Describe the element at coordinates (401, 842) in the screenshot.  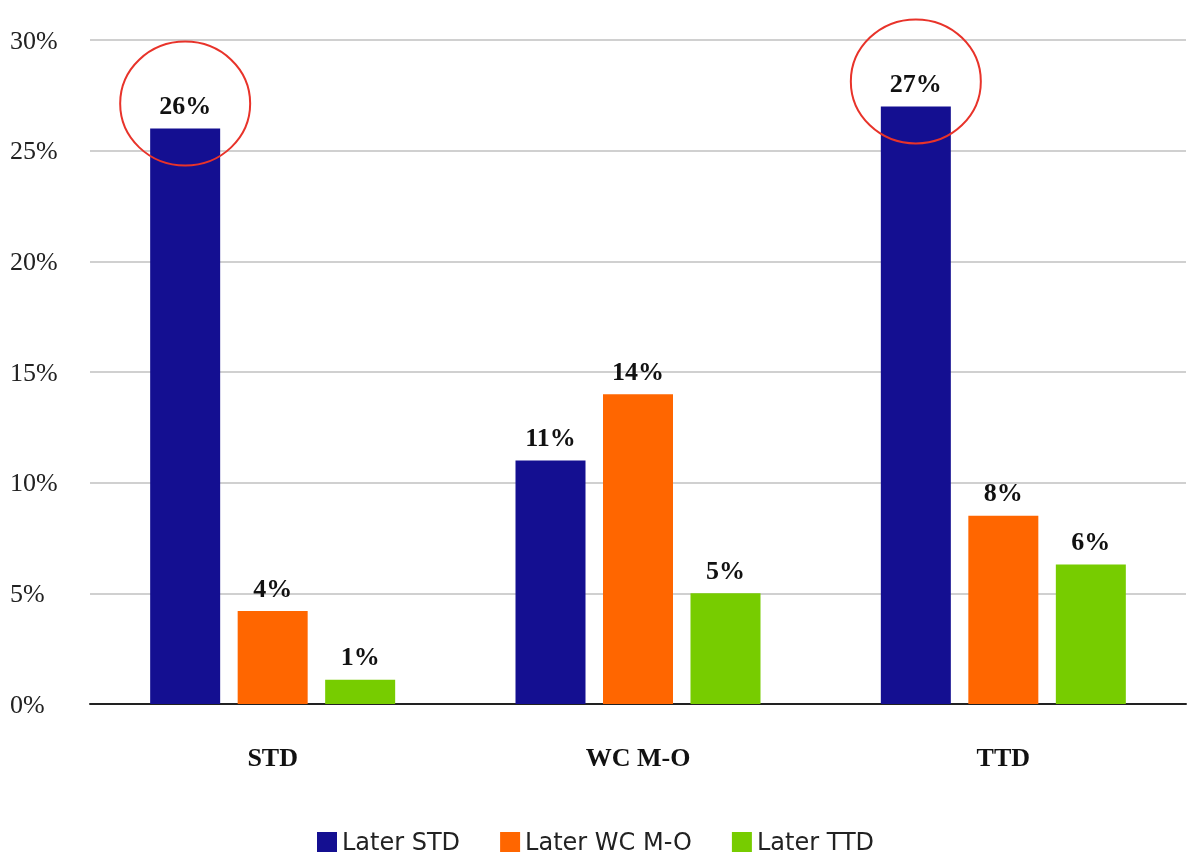
I see `legend-label: Later STD` at that location.